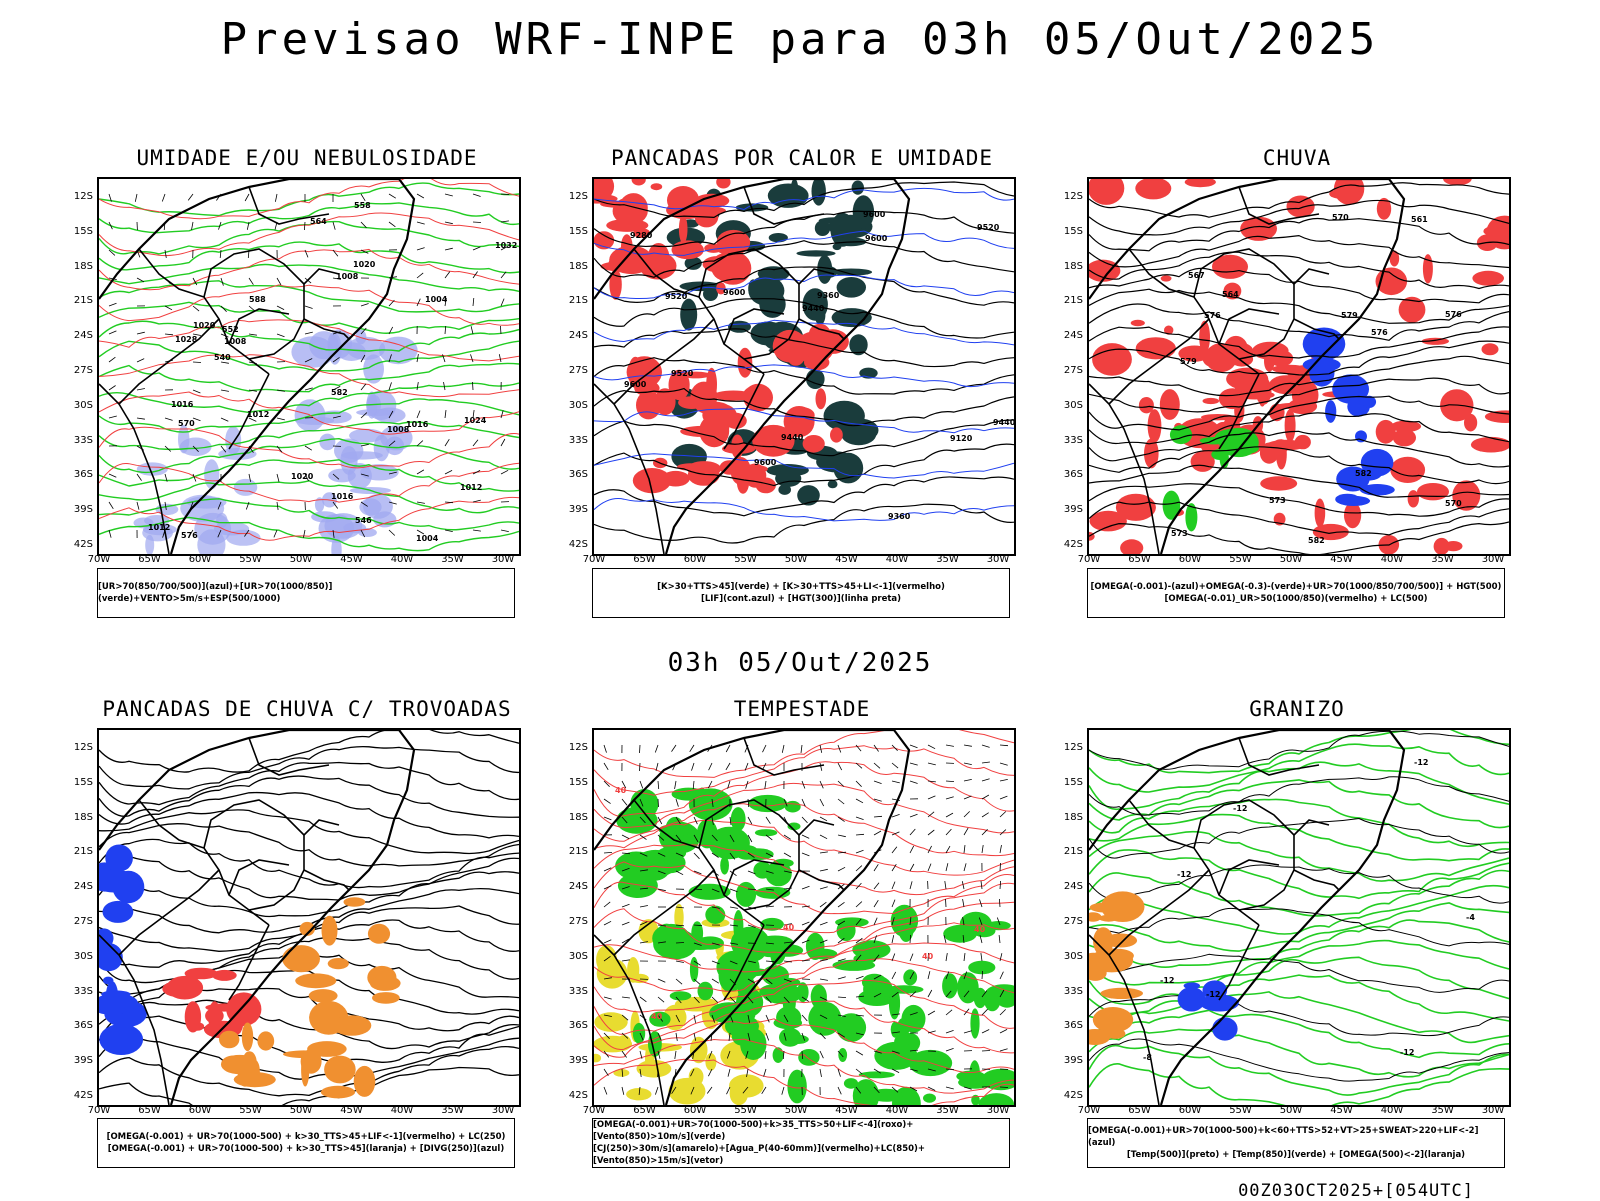 Image resolution: width=1600 pixels, height=1201 pixels. I want to click on contour-label: 558, so click(362, 205).